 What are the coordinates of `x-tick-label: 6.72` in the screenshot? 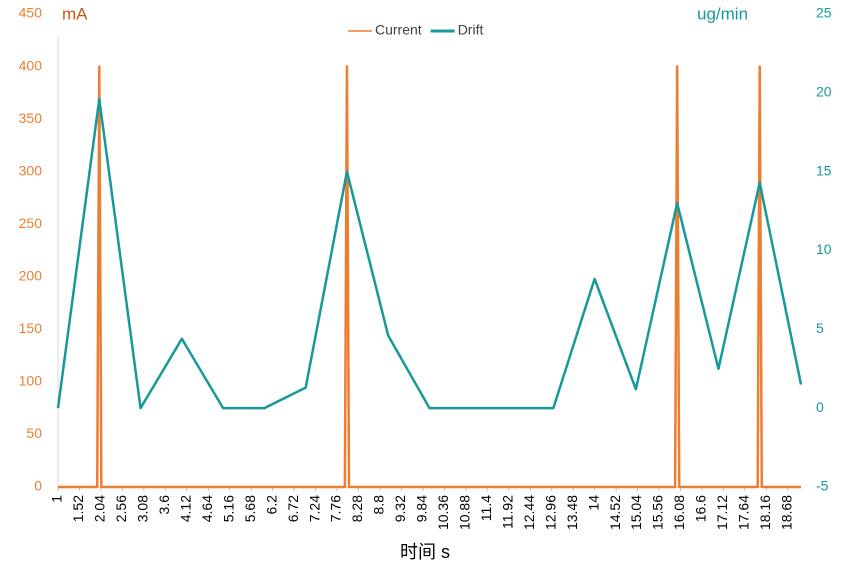 It's located at (293, 508).